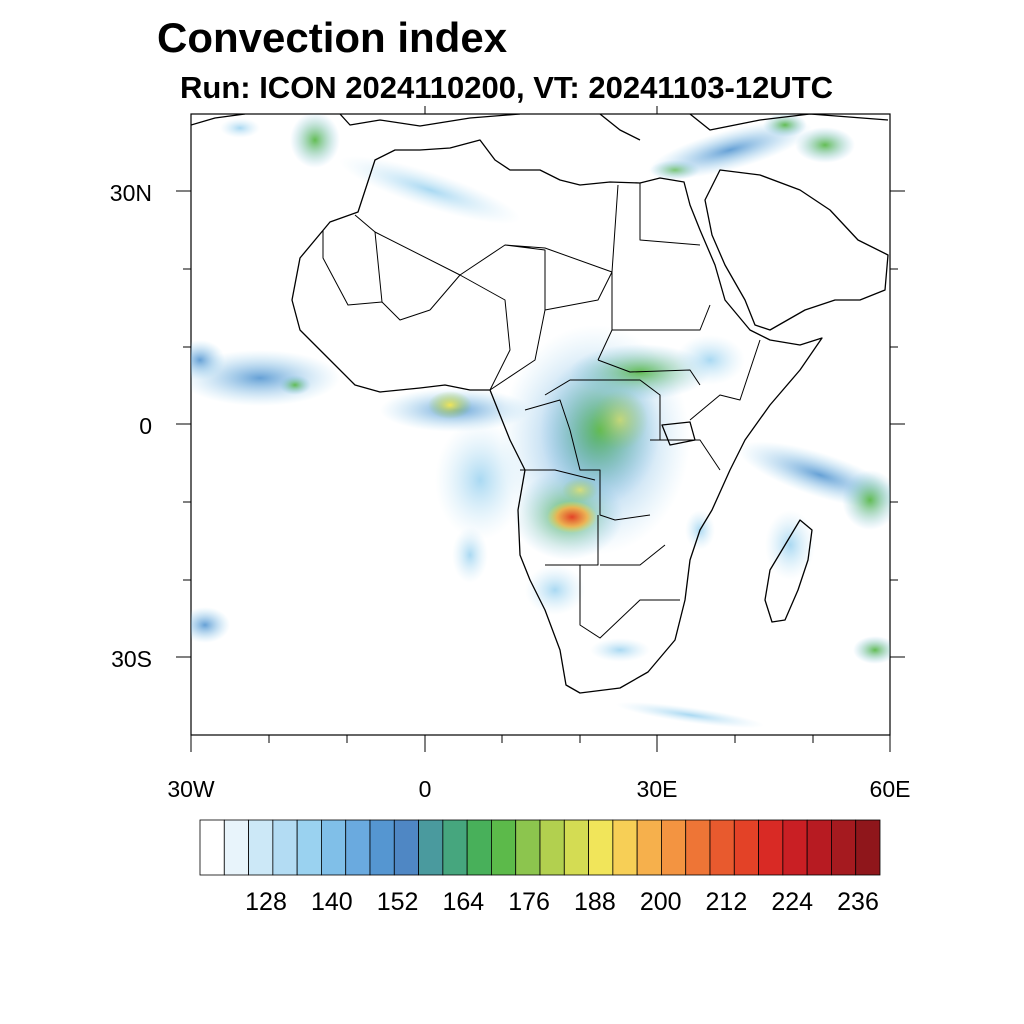 This screenshot has height=1024, width=1024. Describe the element at coordinates (397, 902) in the screenshot. I see `colorbar-tick-label: 152` at that location.